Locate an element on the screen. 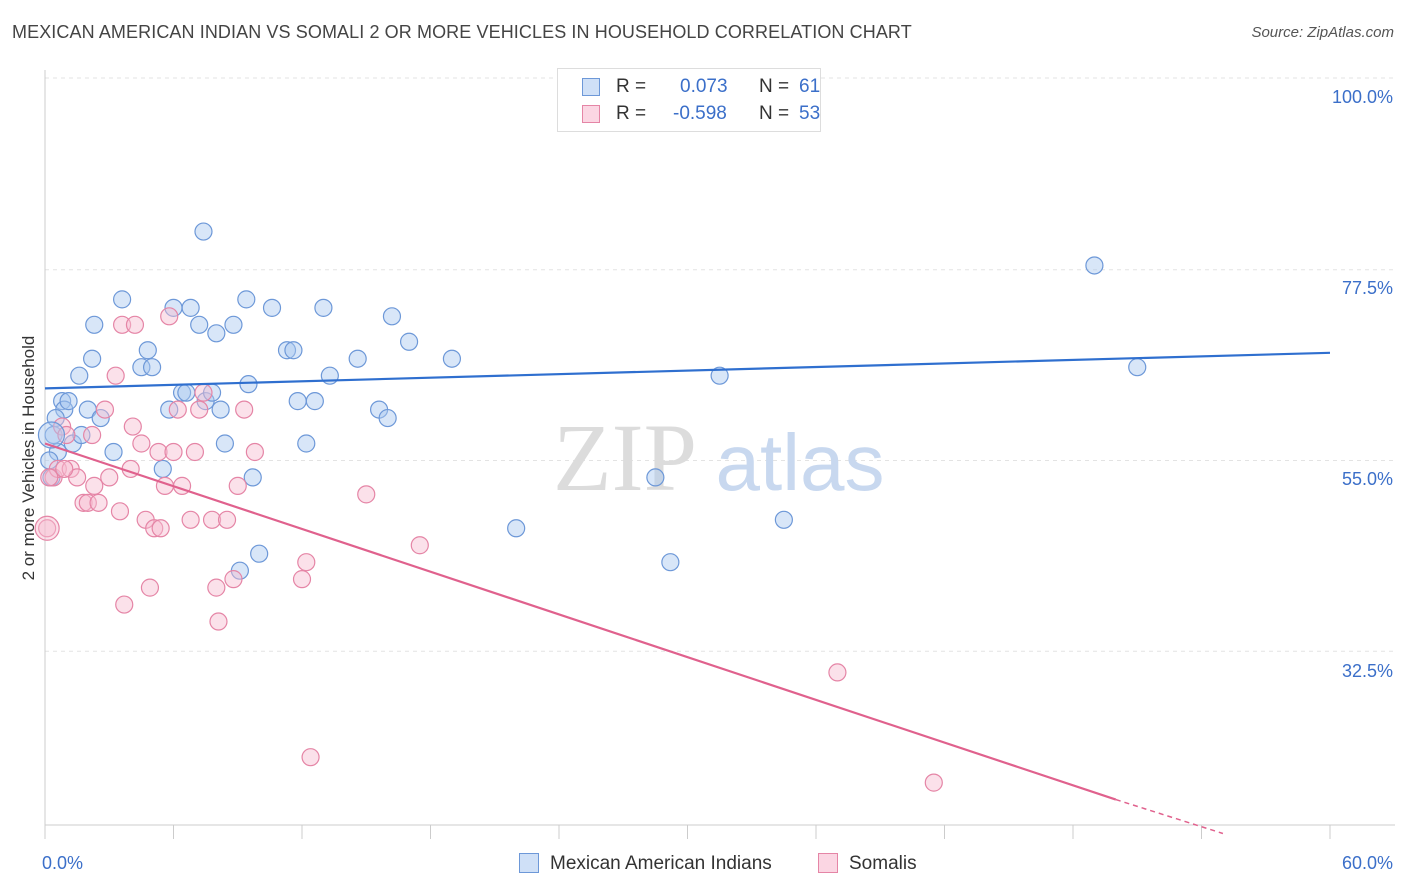 The image size is (1406, 892). trend-line-mexican-american-indians is located at coordinates (687, 370).